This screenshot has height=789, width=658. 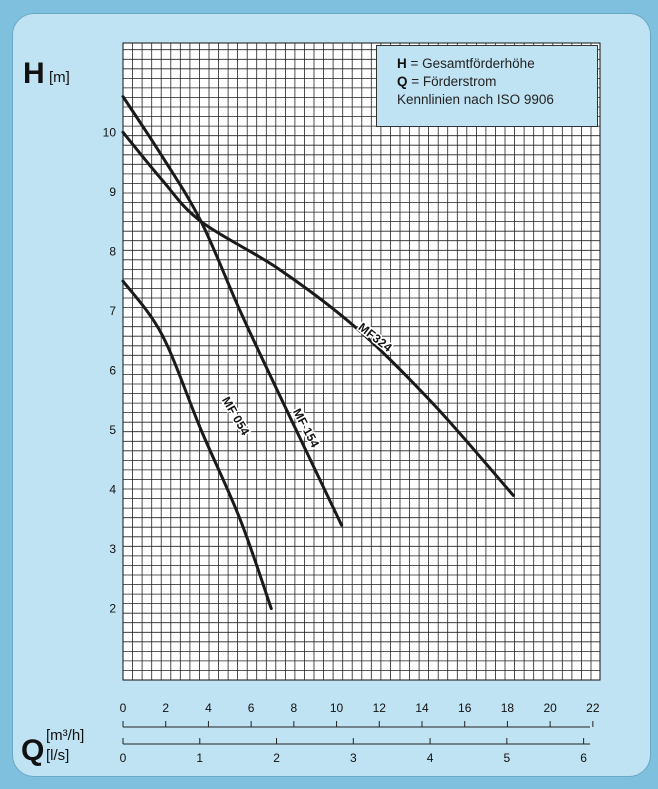 What do you see at coordinates (353, 758) in the screenshot?
I see `x-tick-label-ls: 3` at bounding box center [353, 758].